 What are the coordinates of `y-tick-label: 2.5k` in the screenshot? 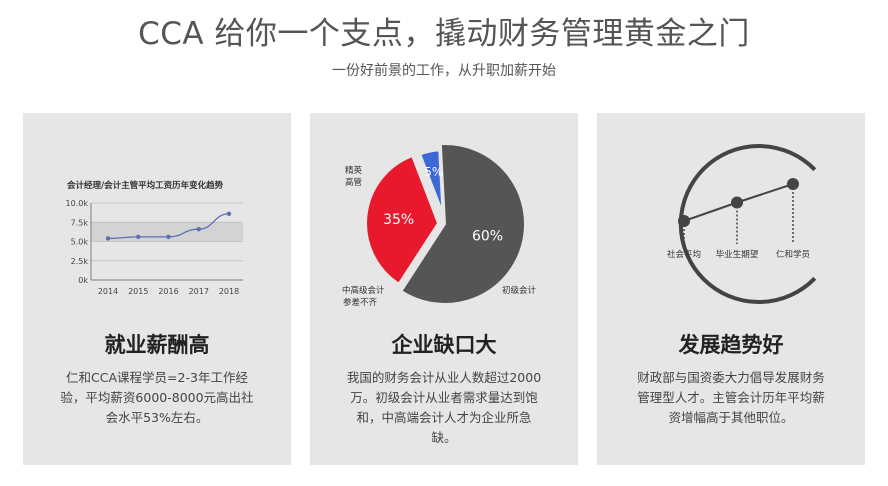 It's located at (80, 261).